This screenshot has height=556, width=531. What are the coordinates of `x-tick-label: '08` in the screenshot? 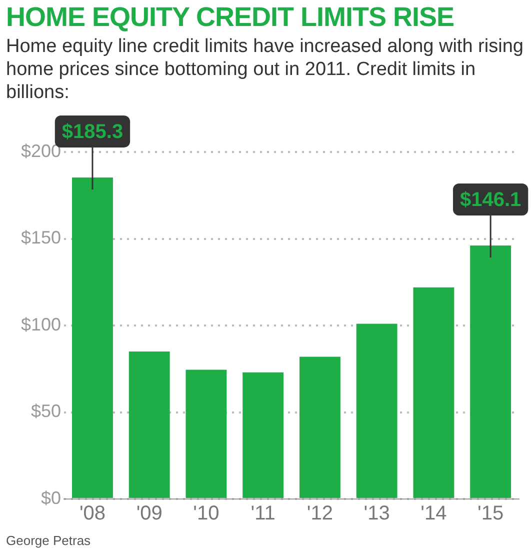 It's located at (92, 513).